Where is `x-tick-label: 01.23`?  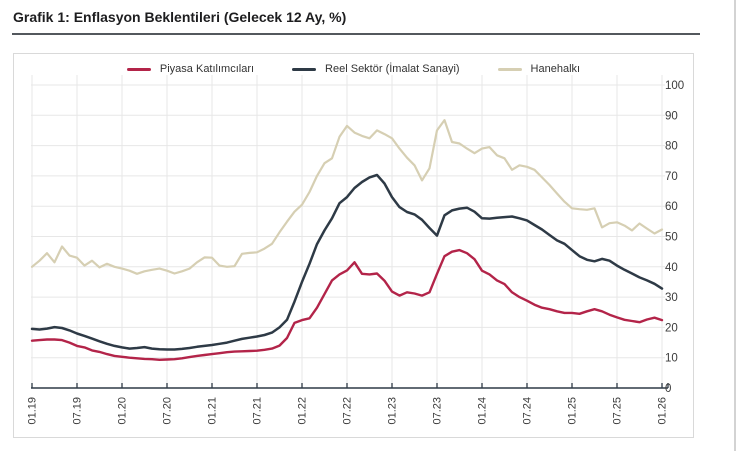
x-tick-label: 01.23 is located at coordinates (393, 411).